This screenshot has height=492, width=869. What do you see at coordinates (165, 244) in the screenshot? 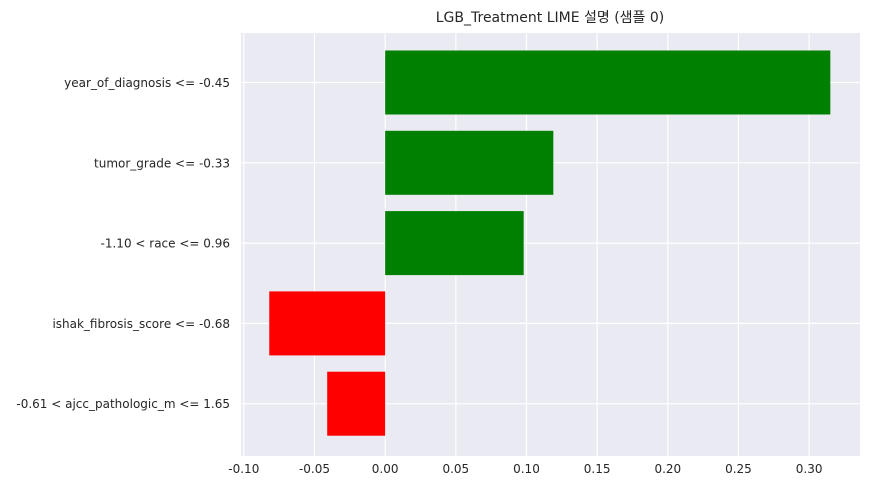
I see `y-tick-label: -1.10 < race <= 0.96` at bounding box center [165, 244].